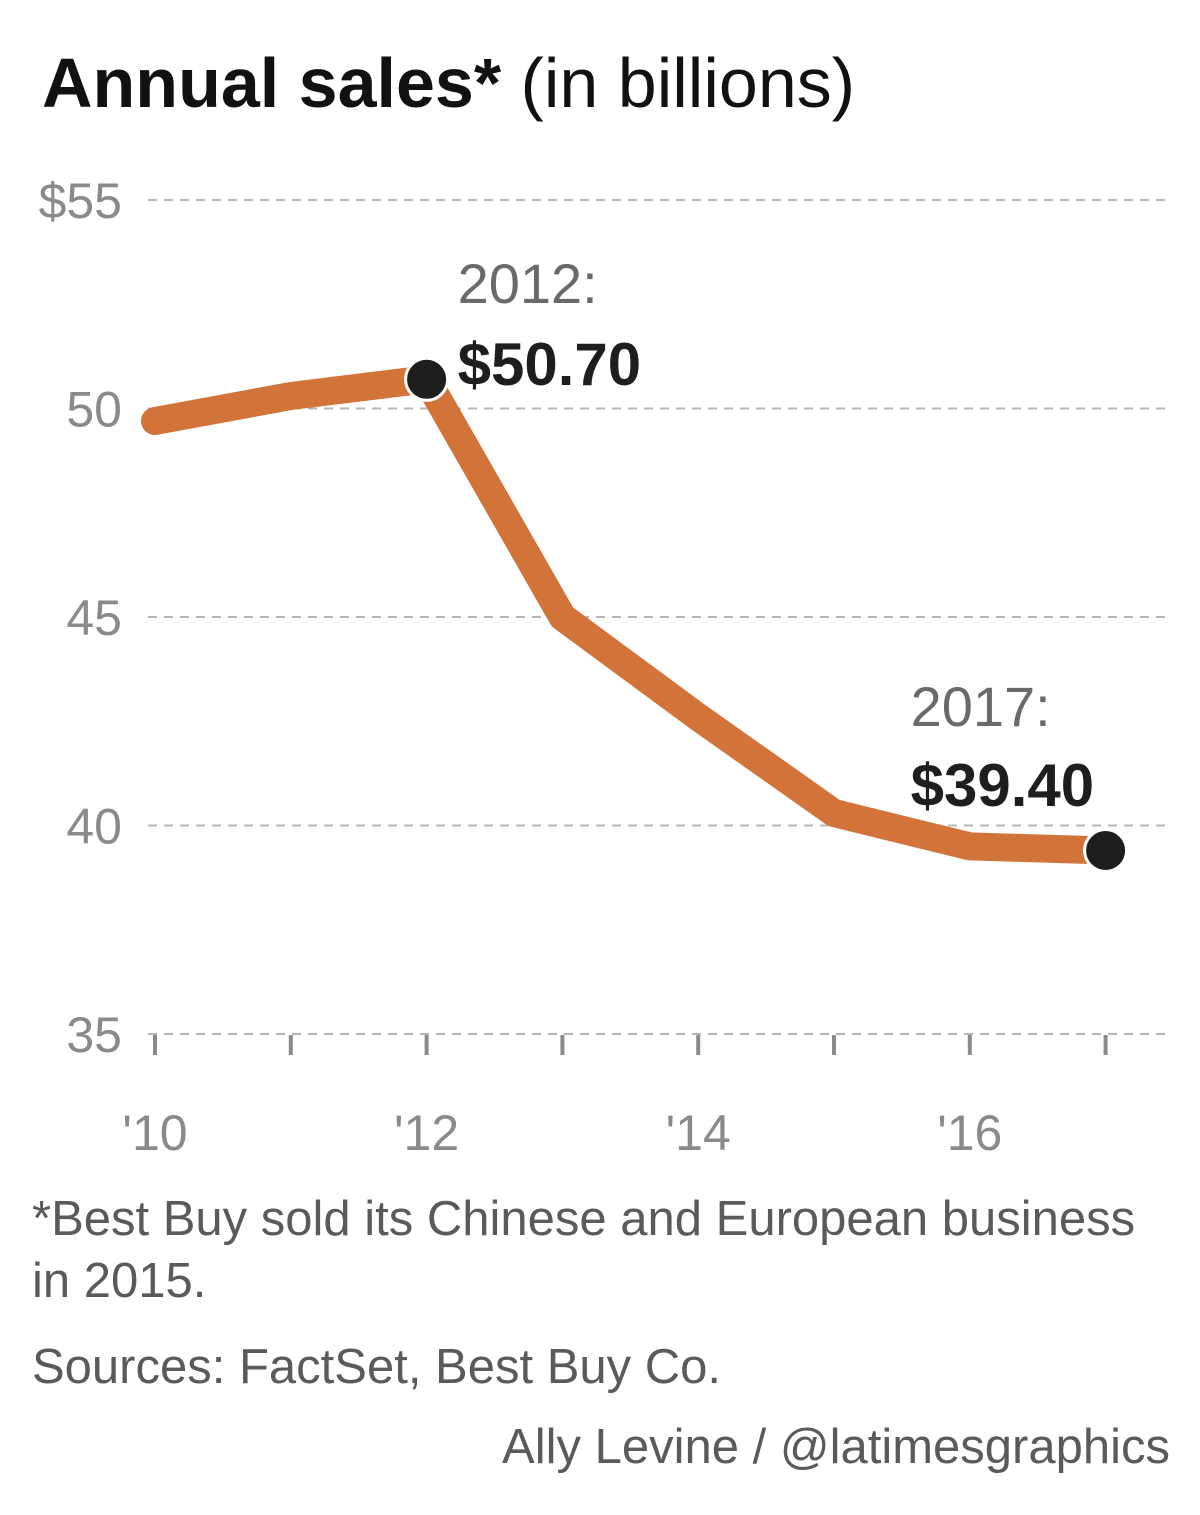 The width and height of the screenshot is (1200, 1515). What do you see at coordinates (836, 1447) in the screenshot?
I see `credit-line: Ally Levine / @latimesgraphics` at bounding box center [836, 1447].